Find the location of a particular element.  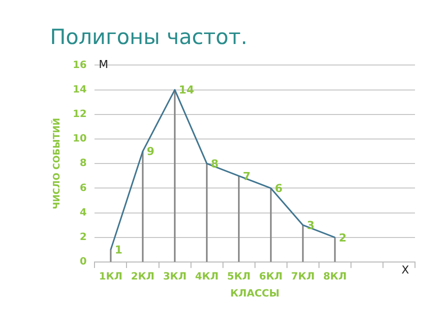

x-tick-label: 3КЛ is located at coordinates (175, 277).